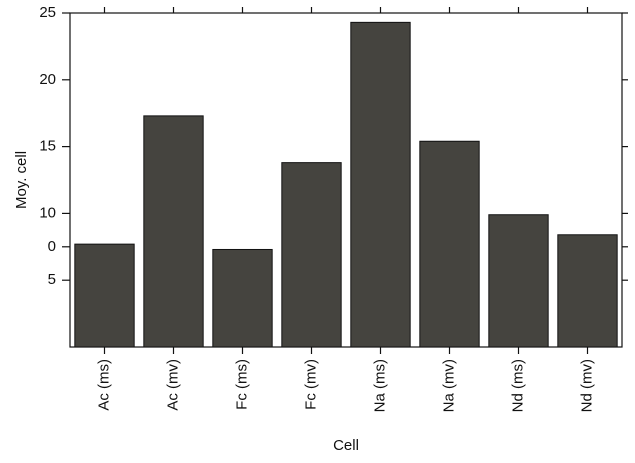 Image resolution: width=635 pixels, height=463 pixels. I want to click on y-tick-label: 0, so click(52, 246).